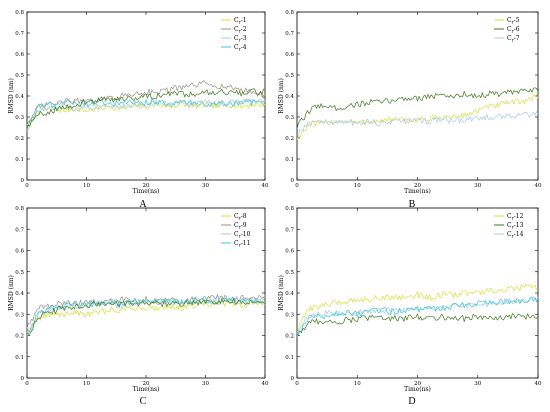  What do you see at coordinates (240, 48) in the screenshot?
I see `legend-entry: Cr-4` at bounding box center [240, 48].